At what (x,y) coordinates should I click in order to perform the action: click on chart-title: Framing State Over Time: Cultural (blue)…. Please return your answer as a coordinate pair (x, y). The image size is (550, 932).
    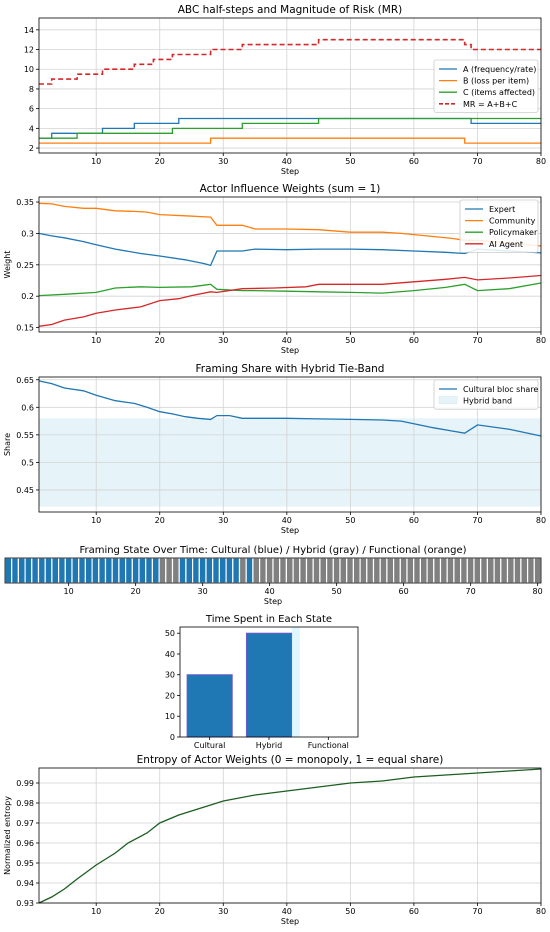
    Looking at the image, I should click on (272, 550).